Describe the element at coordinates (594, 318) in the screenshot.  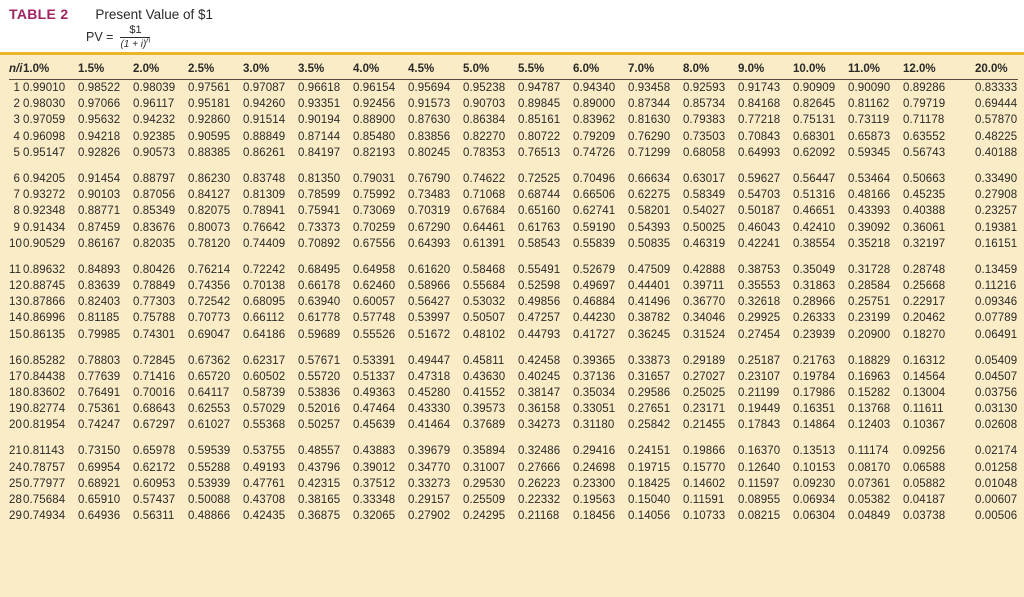
I see `pv-value-cell: 0.44230` at that location.